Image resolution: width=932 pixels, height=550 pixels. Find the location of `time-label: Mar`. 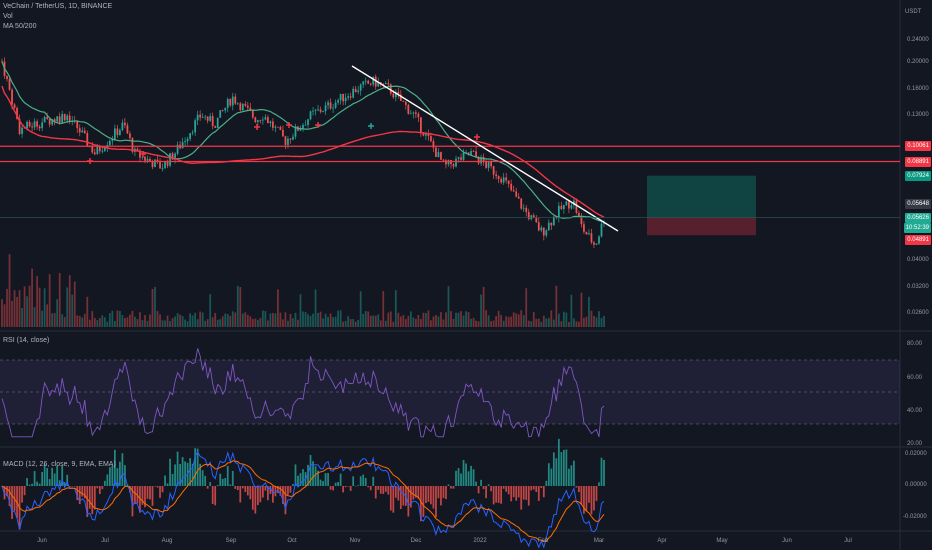

time-label: Mar is located at coordinates (599, 541).